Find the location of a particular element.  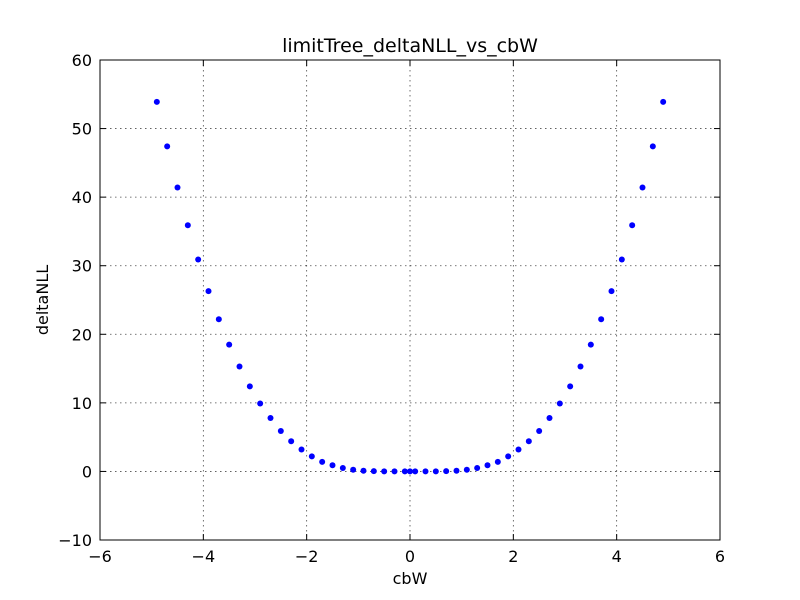

x-tick-label: −2 is located at coordinates (307, 556).